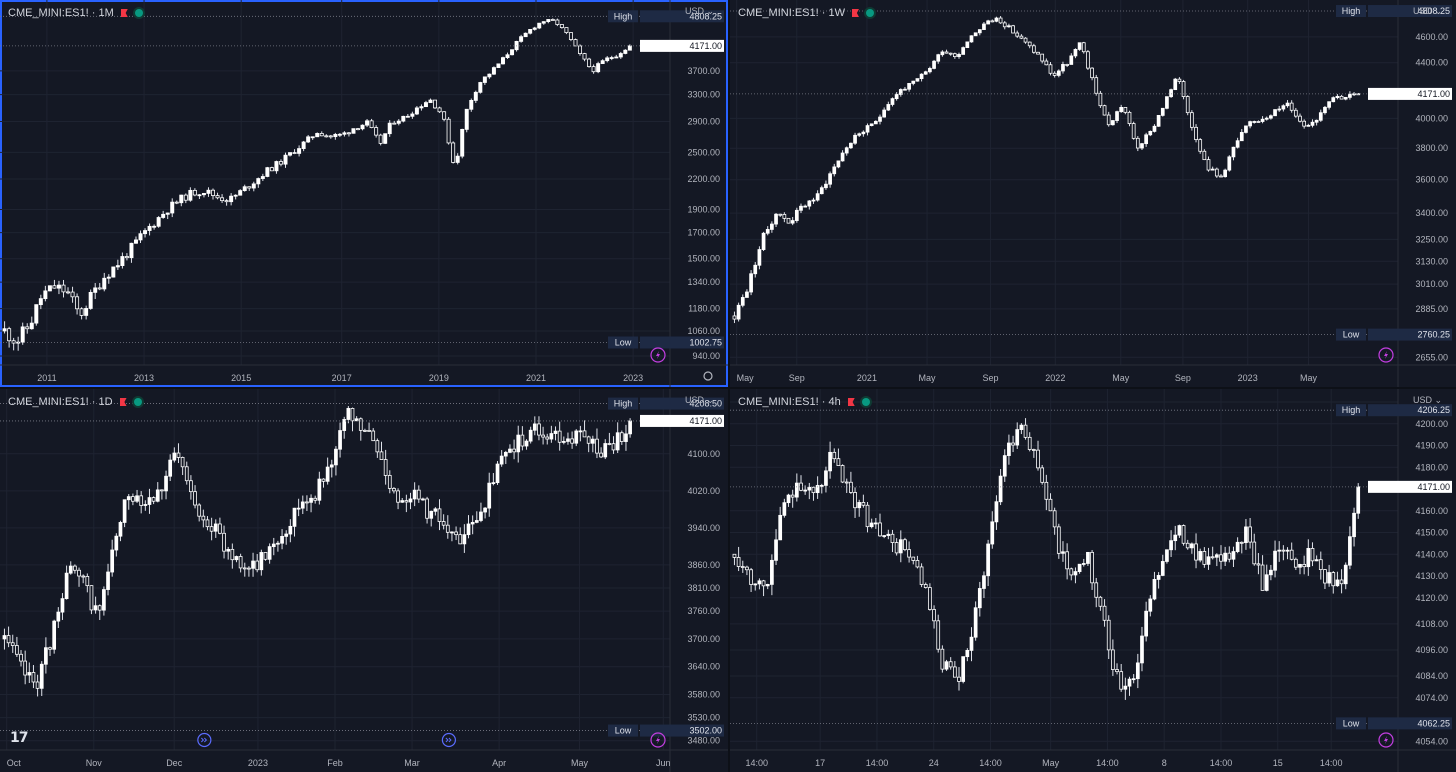  Describe the element at coordinates (1164, 763) in the screenshot. I see `x-tick-label: 8` at that location.